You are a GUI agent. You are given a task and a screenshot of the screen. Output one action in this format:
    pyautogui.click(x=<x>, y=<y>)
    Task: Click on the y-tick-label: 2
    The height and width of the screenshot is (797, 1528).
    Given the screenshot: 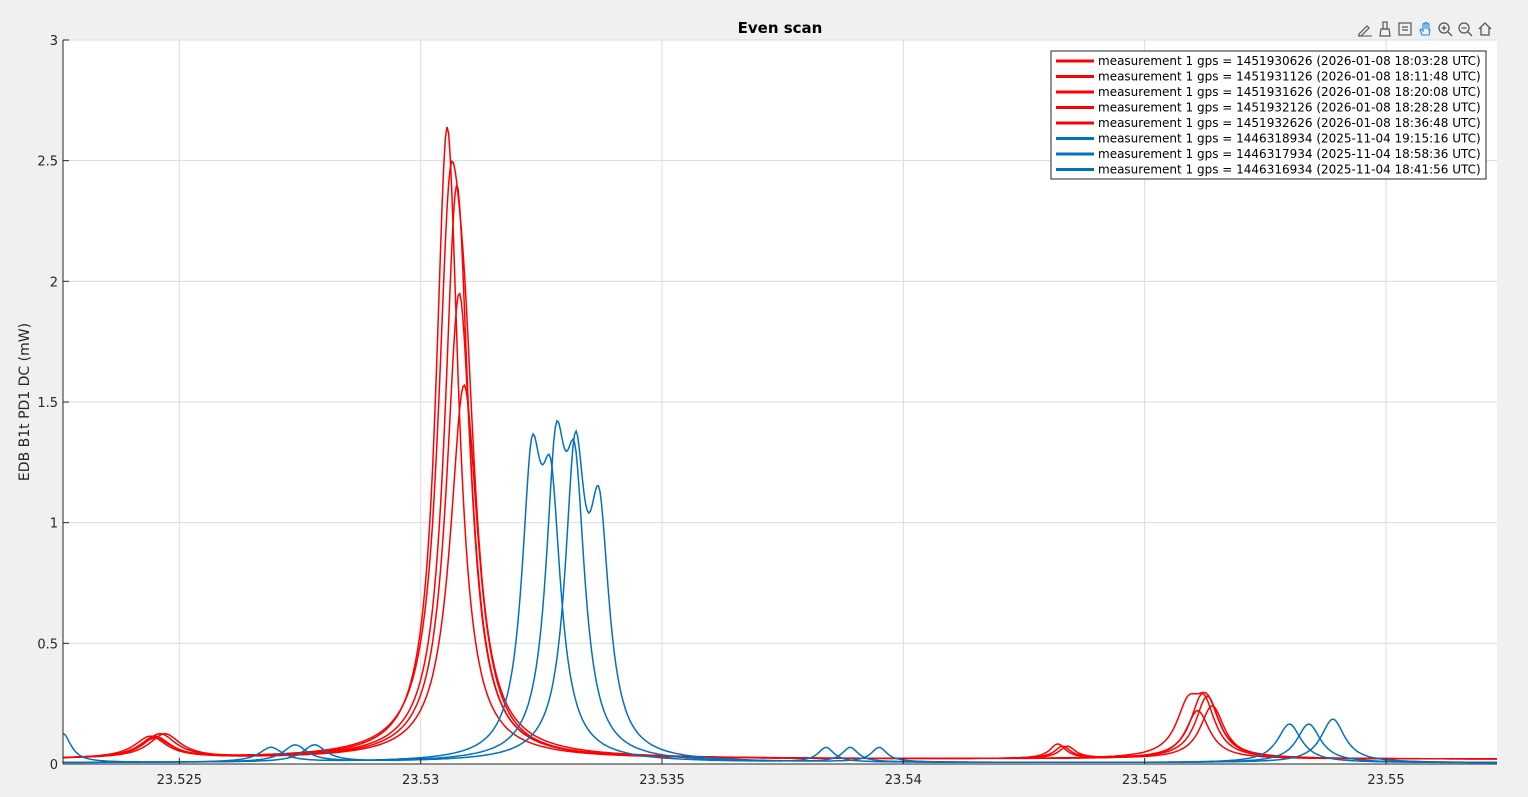 What is the action you would take?
    pyautogui.click(x=54, y=282)
    